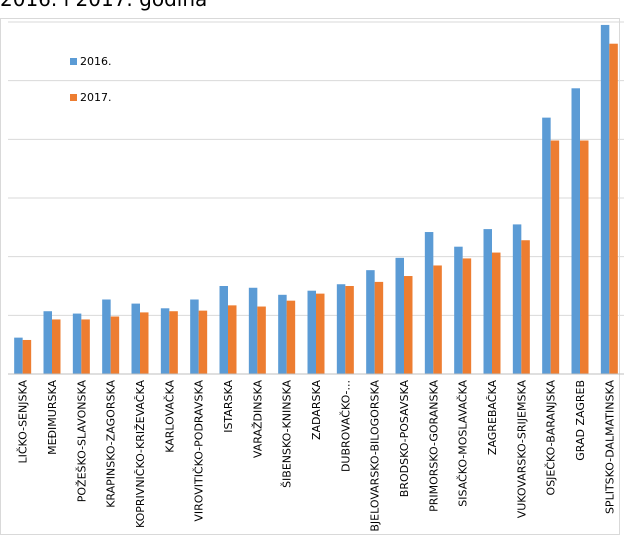 Image resolution: width=631 pixels, height=535 pixels. Describe the element at coordinates (91, 79) in the screenshot. I see `legend: 2016. 2017.` at that location.